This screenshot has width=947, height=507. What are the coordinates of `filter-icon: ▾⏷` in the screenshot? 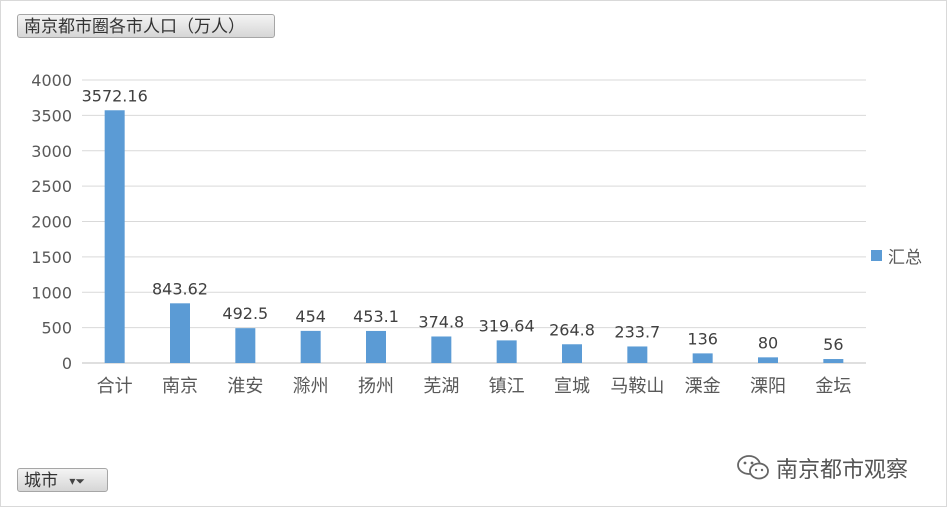 It's located at (77, 481).